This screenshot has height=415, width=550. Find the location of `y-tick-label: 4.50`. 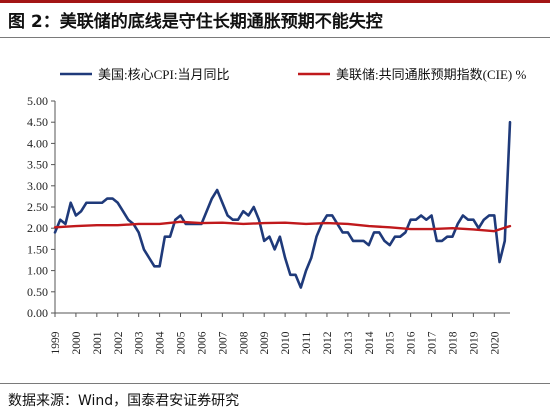

y-tick-label: 4.50 is located at coordinates (37, 122).